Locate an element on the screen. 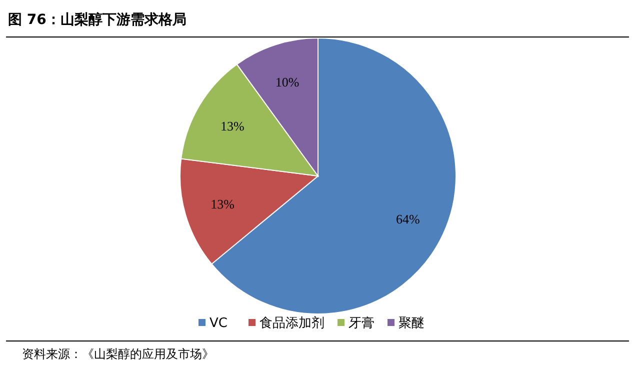 The width and height of the screenshot is (635, 376). legend-label: 食品添加剂 is located at coordinates (292, 323).